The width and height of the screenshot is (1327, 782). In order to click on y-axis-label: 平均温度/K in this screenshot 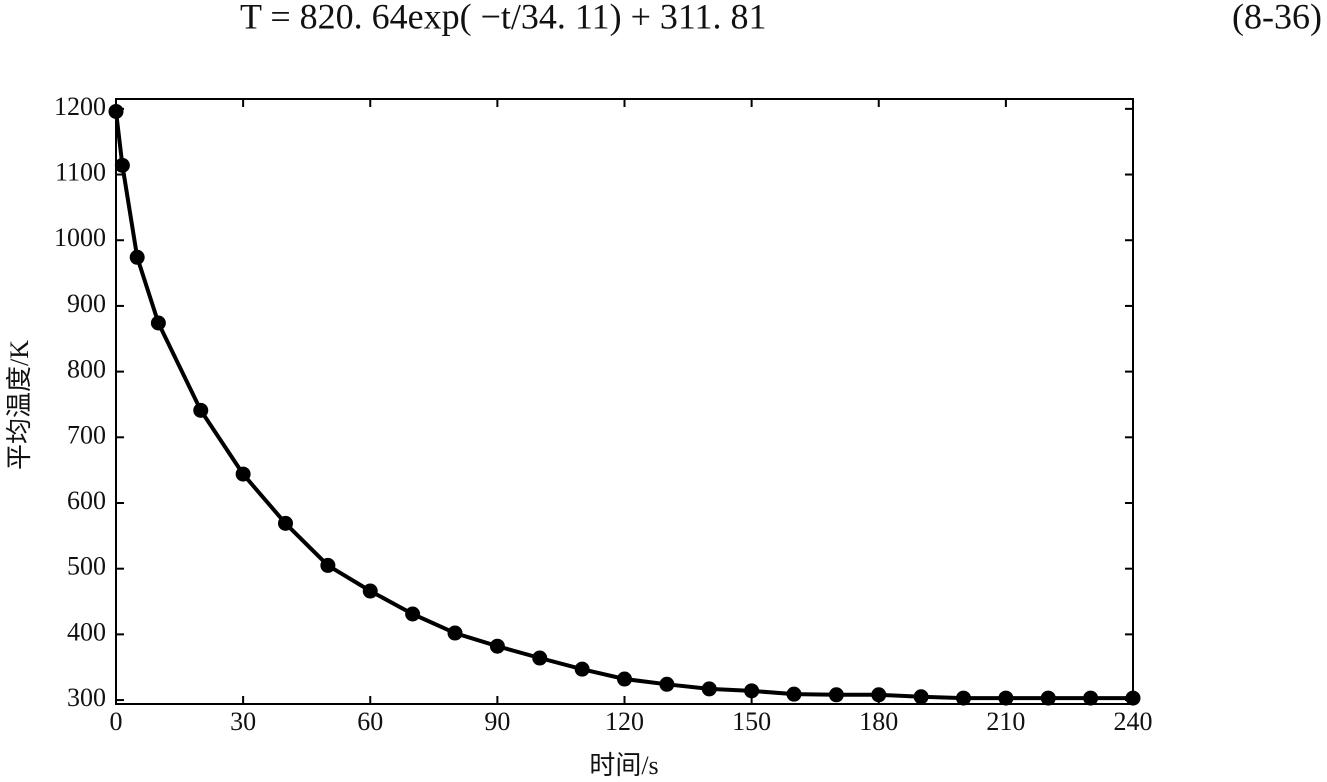, I will do `click(19, 405)`.